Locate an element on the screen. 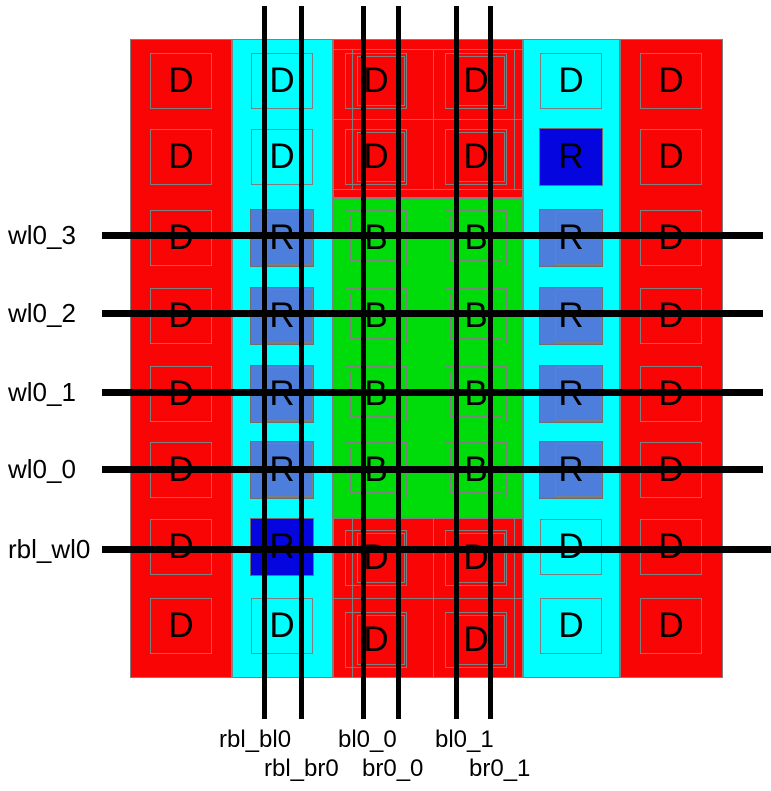 The image size is (771, 791). wordline-label-wl0_0: wl0_0 is located at coordinates (42, 469).